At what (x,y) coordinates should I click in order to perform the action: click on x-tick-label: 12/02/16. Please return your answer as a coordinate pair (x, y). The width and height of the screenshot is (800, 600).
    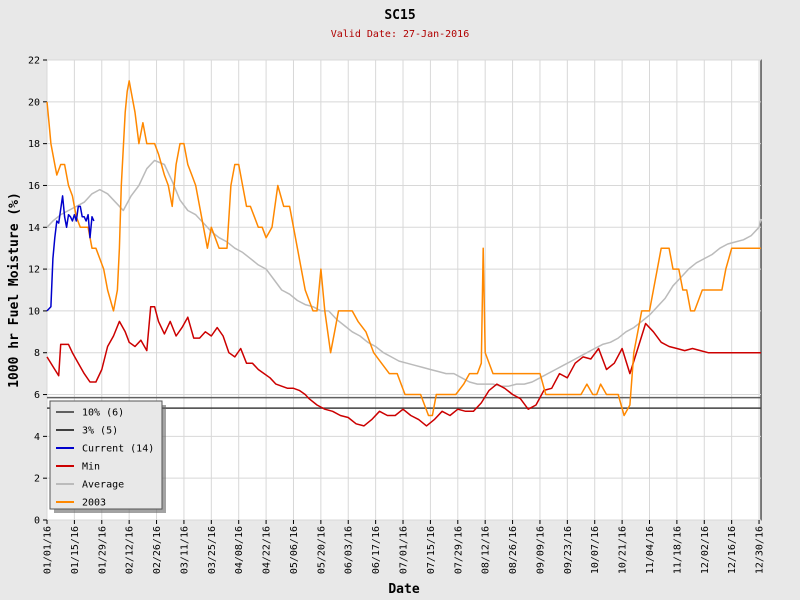
    Looking at the image, I should click on (705, 550).